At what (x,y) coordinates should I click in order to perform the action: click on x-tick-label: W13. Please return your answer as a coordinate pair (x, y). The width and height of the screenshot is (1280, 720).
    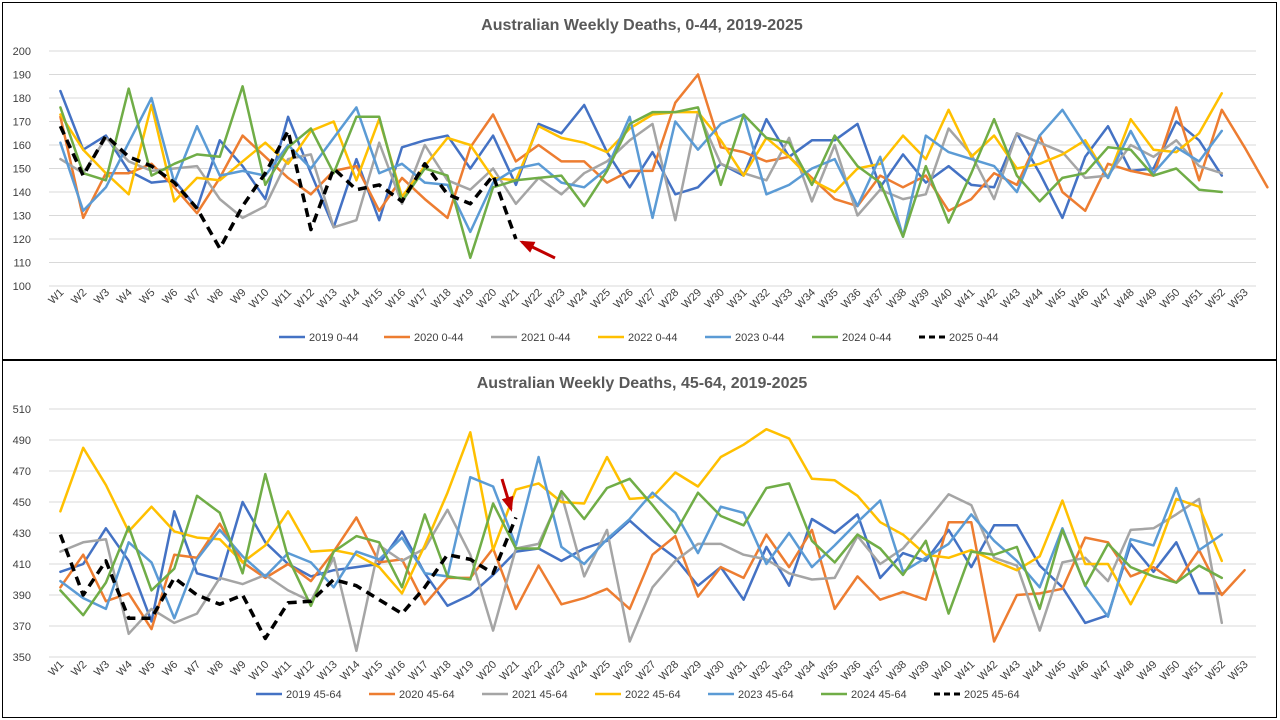
    Looking at the image, I should click on (327, 671).